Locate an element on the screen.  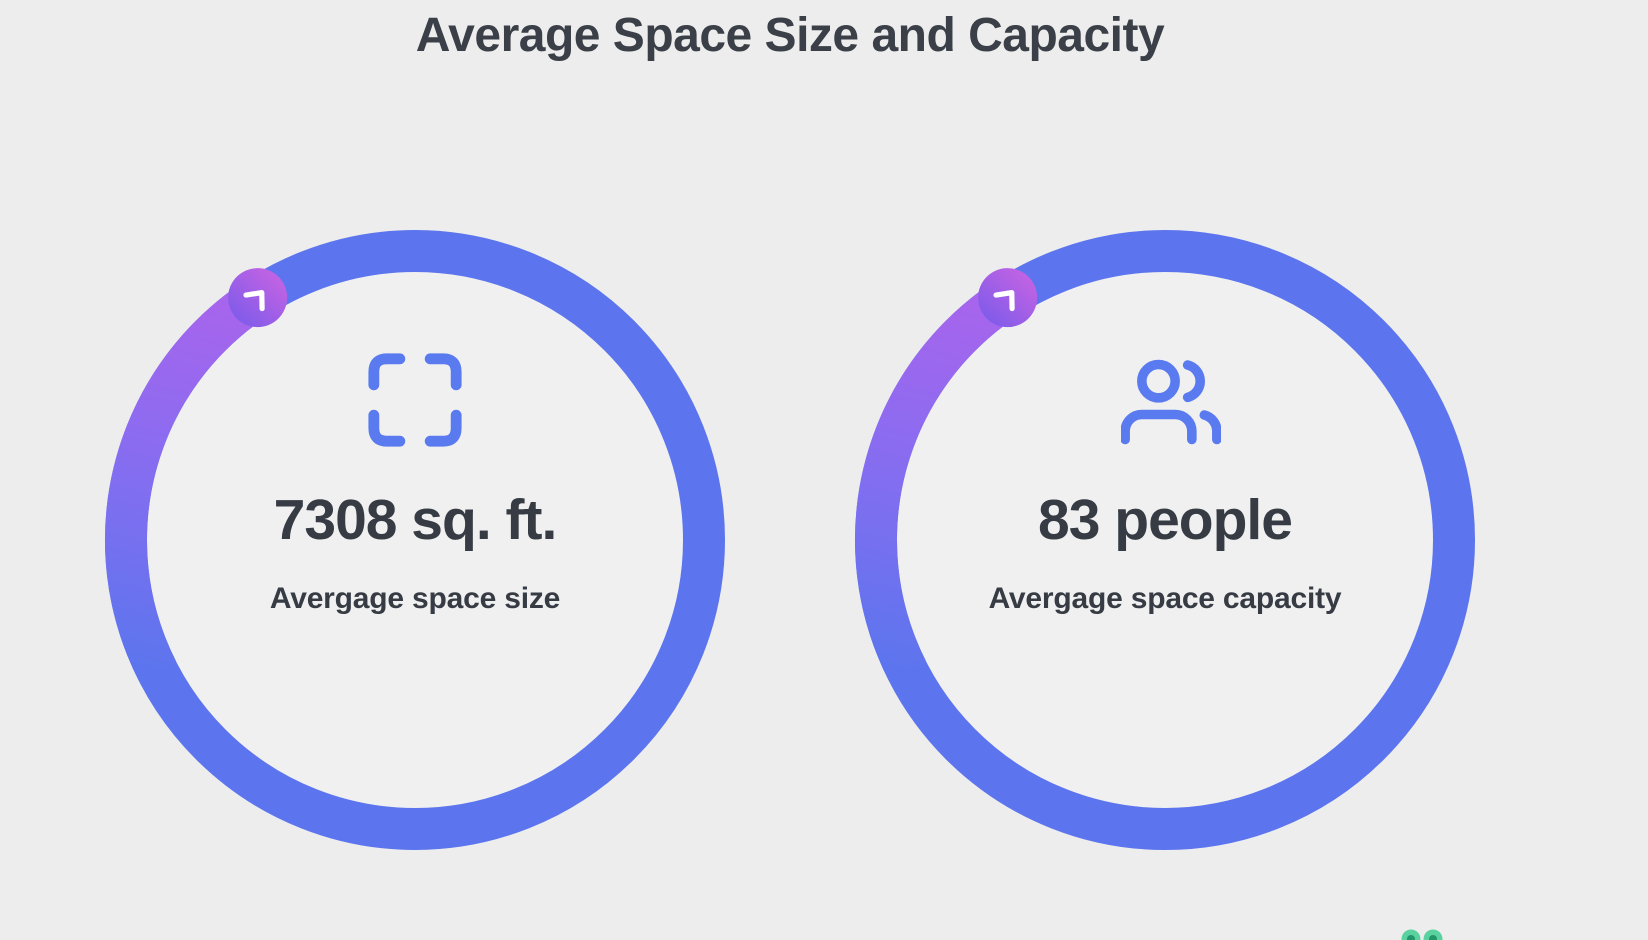
stat-value: 7308 sq. ft. is located at coordinates (415, 520).